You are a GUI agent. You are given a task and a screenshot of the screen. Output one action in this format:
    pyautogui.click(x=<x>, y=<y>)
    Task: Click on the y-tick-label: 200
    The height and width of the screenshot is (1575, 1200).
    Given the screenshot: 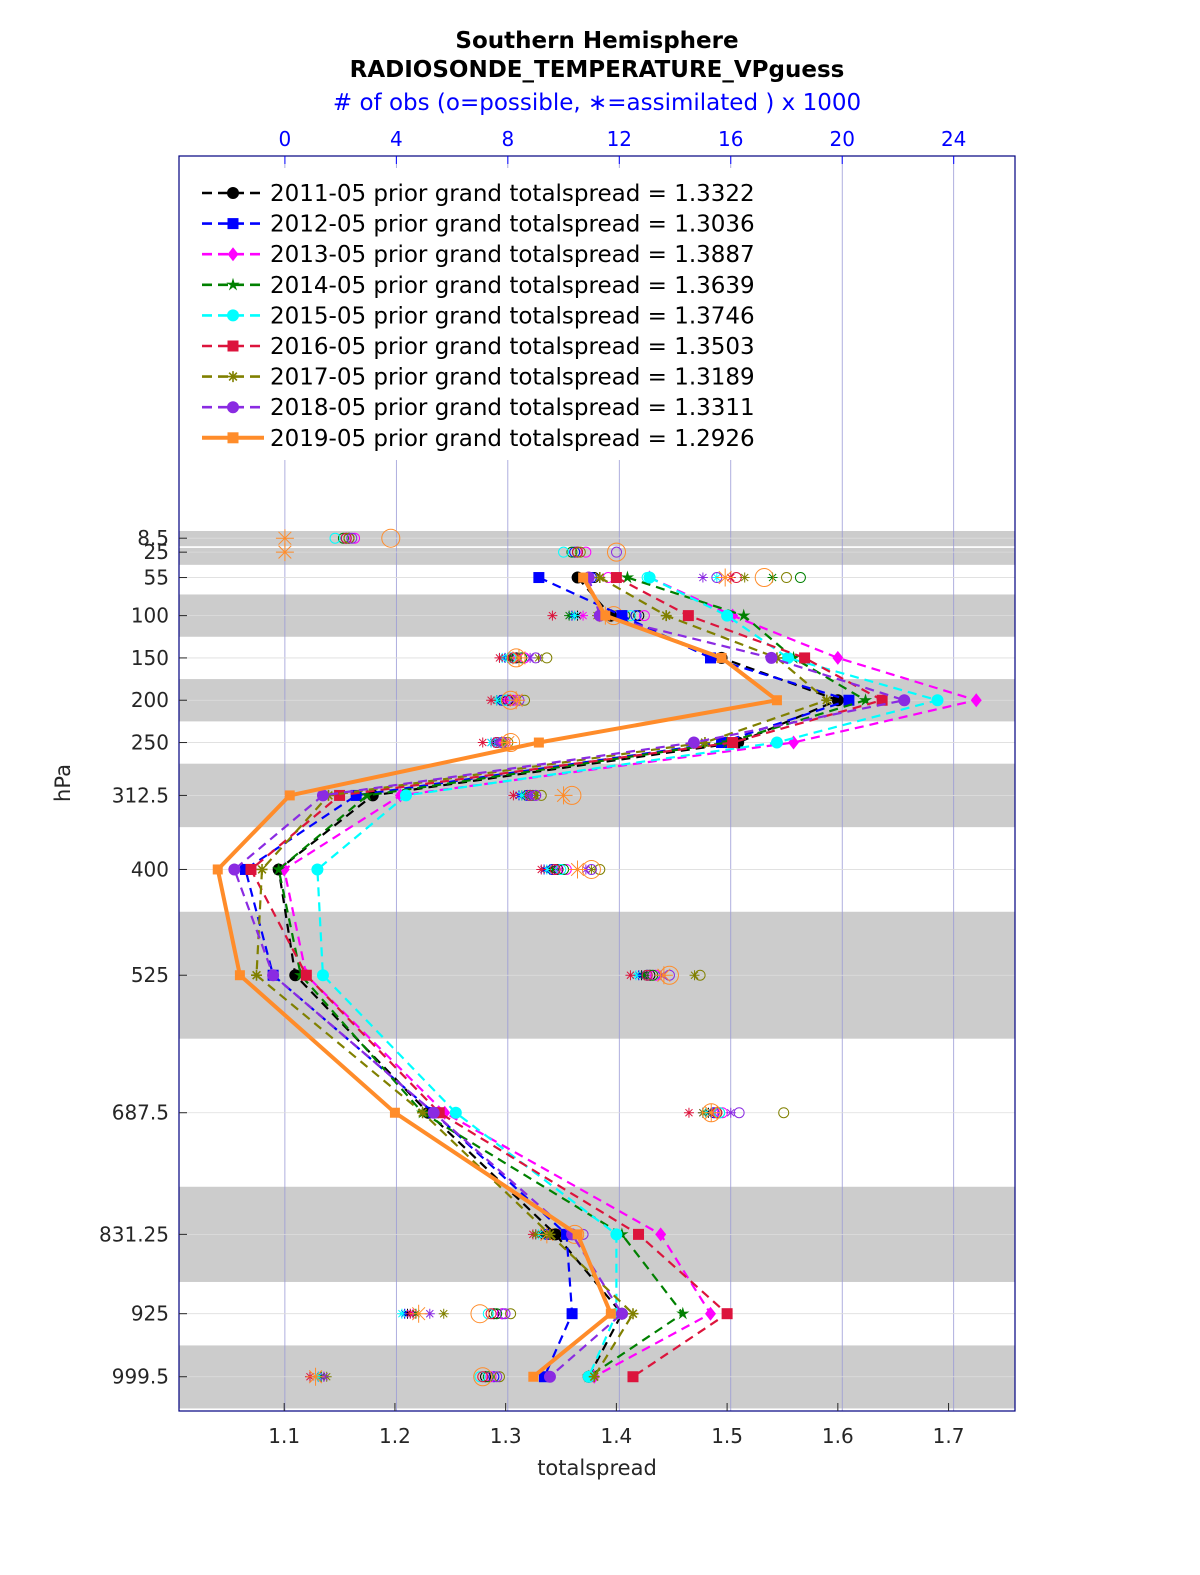 What is the action you would take?
    pyautogui.click(x=150, y=700)
    